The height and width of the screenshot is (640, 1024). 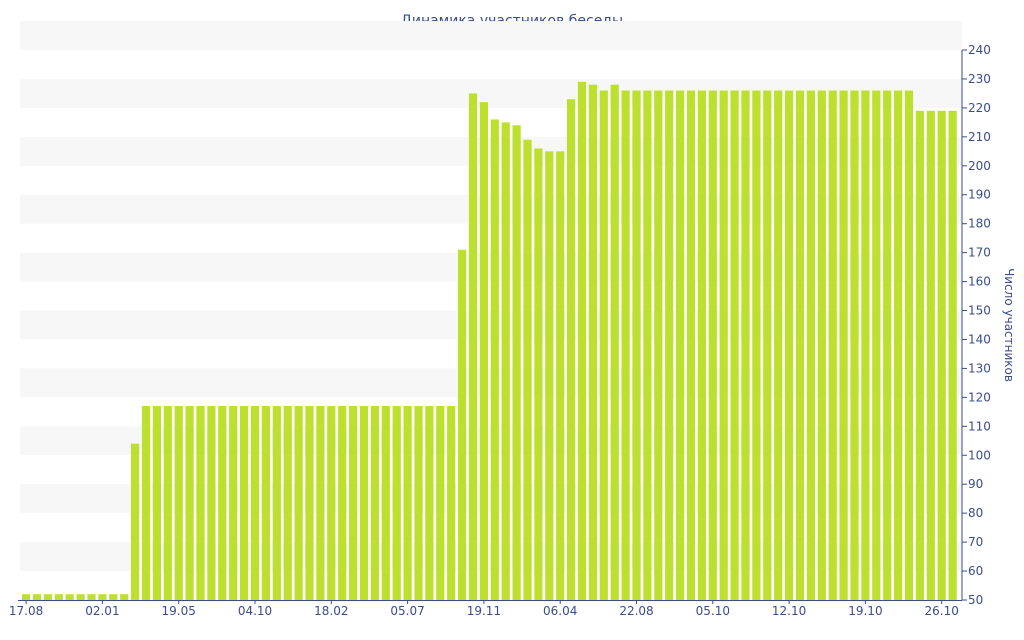 I want to click on y-tick-label: 180, so click(x=979, y=224).